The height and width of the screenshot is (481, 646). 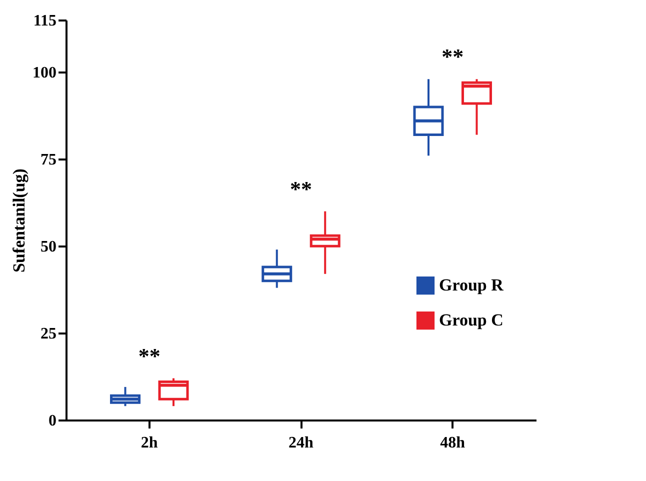 I want to click on legend-label: Group R, so click(x=471, y=285).